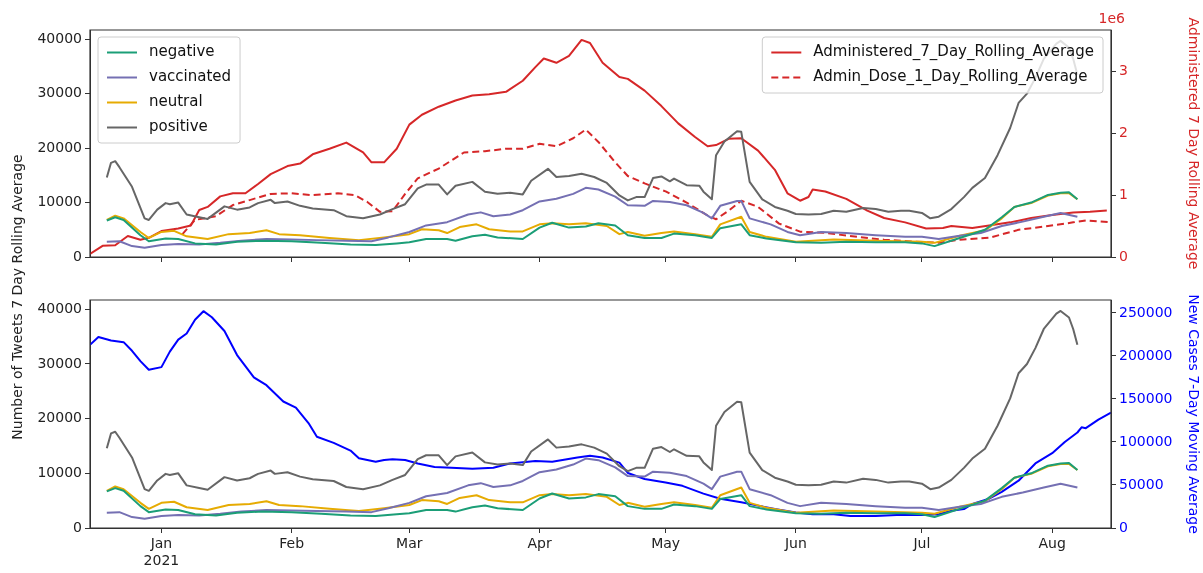 The width and height of the screenshot is (1203, 573). What do you see at coordinates (1123, 131) in the screenshot?
I see `y2-tick-label: 2` at bounding box center [1123, 131].